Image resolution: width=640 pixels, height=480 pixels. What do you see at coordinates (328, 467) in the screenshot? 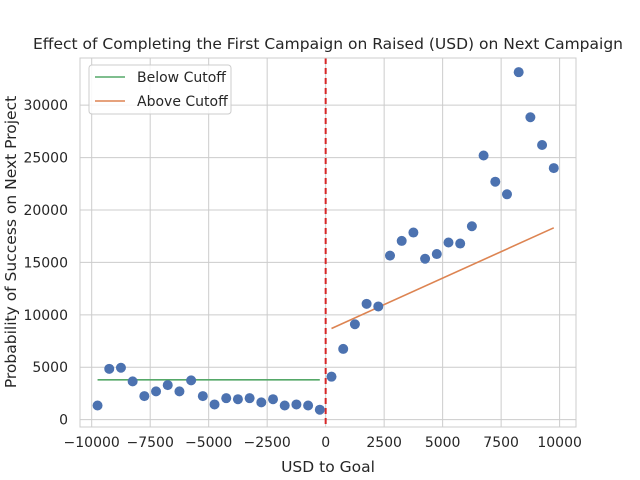
I see `x-axis-label: USD to Goal` at bounding box center [328, 467].